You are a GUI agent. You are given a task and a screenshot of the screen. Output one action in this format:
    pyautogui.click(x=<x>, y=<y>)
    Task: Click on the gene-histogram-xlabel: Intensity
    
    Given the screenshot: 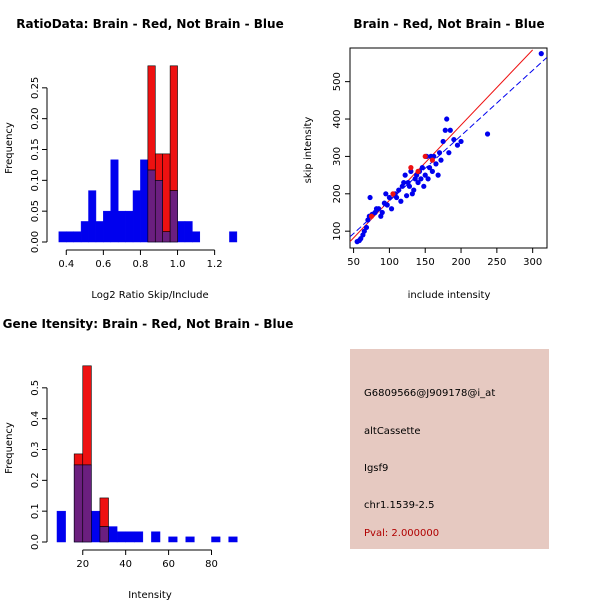 What is the action you would take?
    pyautogui.click(x=150, y=595)
    